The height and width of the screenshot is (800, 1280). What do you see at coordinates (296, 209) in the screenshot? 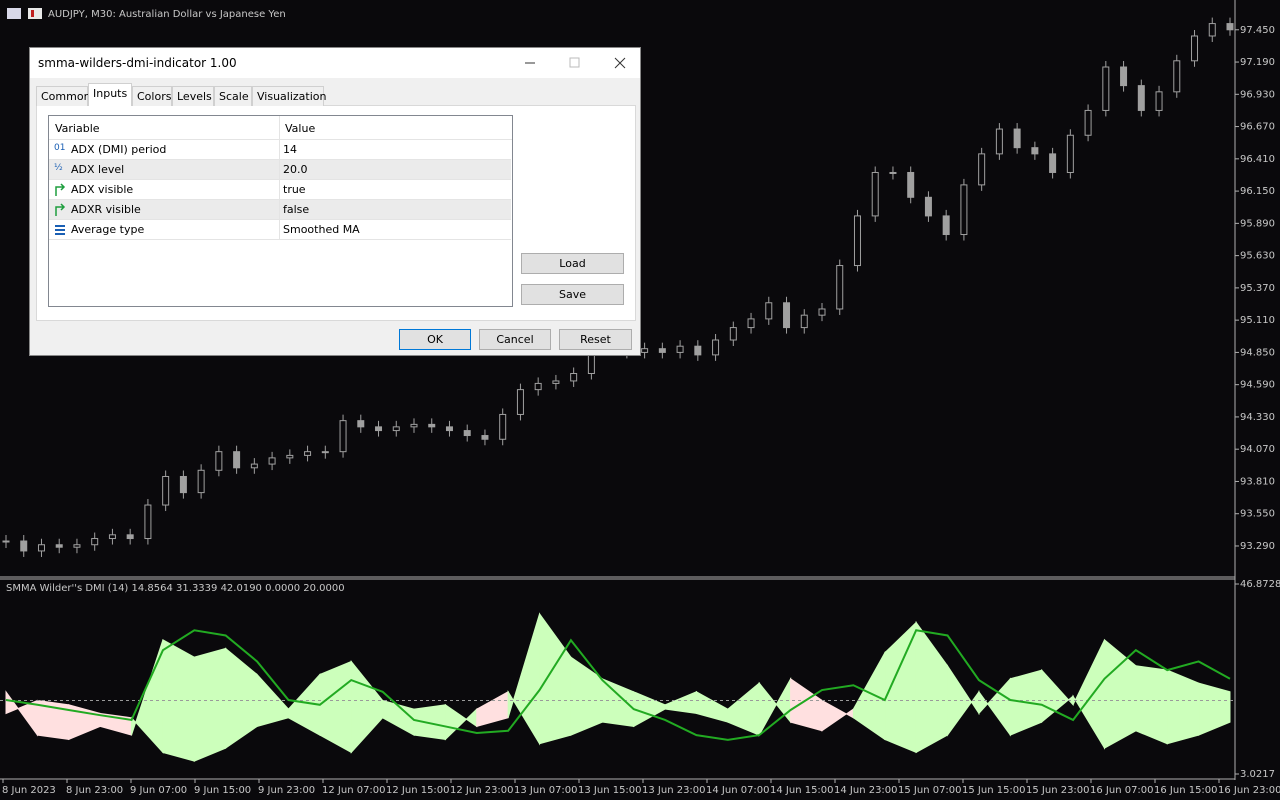
I see `cell-value: false` at bounding box center [296, 209].